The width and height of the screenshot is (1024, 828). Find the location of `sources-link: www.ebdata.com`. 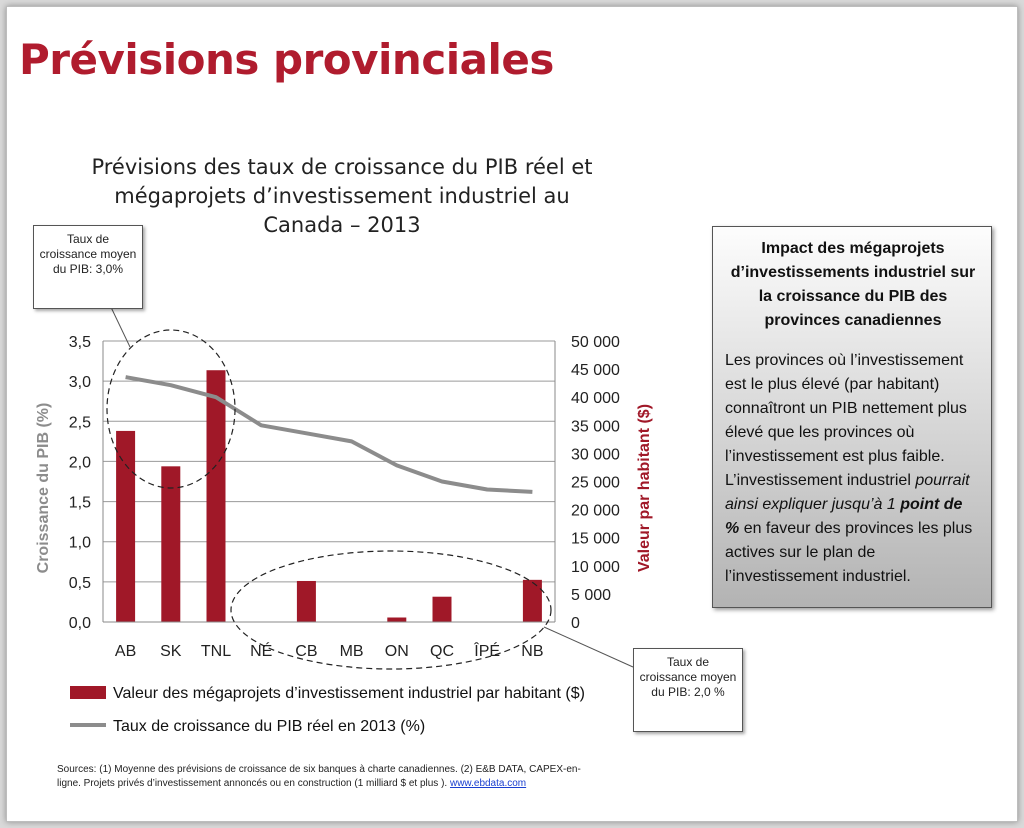

sources-link: www.ebdata.com is located at coordinates (488, 783).